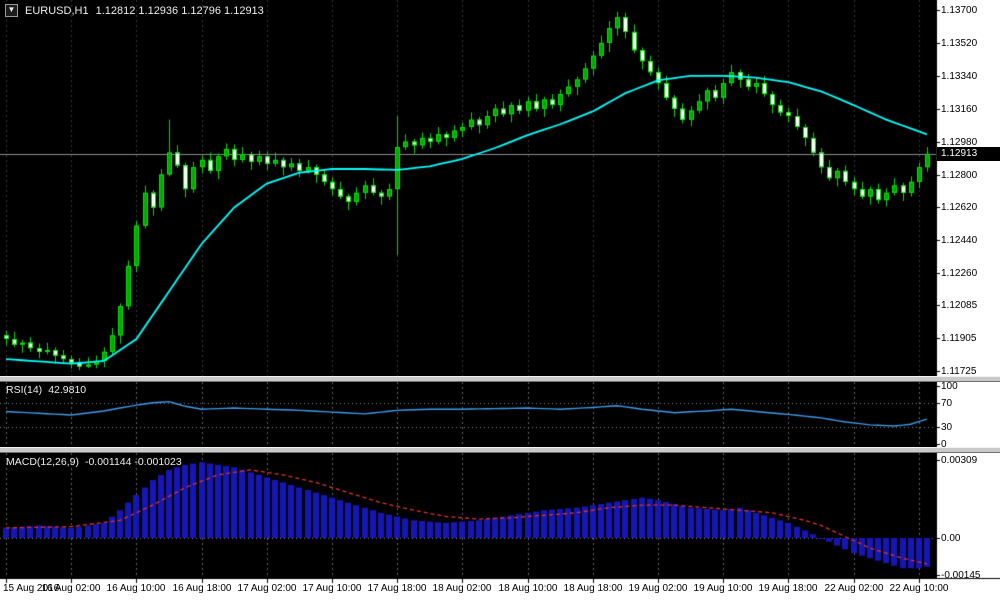 The width and height of the screenshot is (1000, 600). I want to click on rsi-tick-label: 70, so click(947, 403).